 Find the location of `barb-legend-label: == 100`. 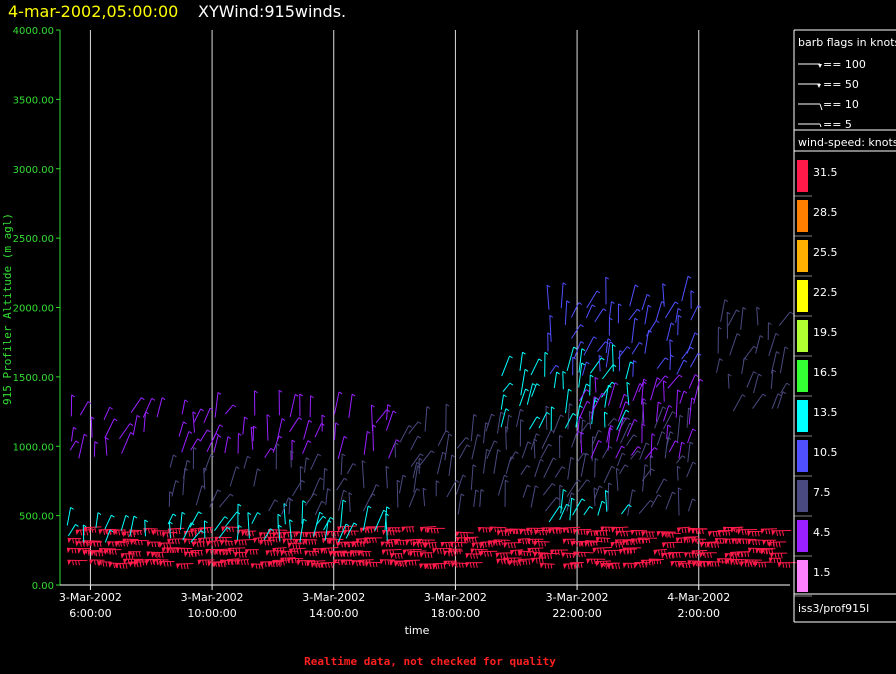

barb-legend-label: == 100 is located at coordinates (844, 64).